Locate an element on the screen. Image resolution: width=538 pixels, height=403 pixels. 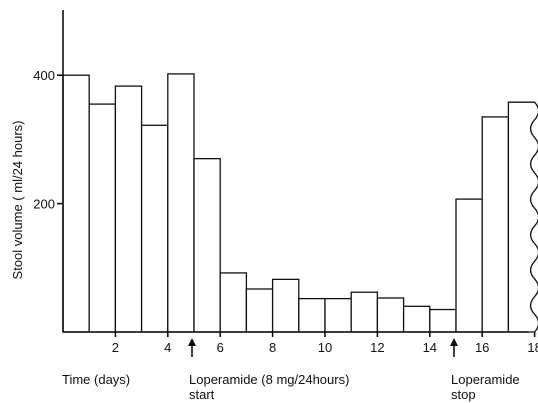
x-tick-label-18: 18 is located at coordinates (532, 347).